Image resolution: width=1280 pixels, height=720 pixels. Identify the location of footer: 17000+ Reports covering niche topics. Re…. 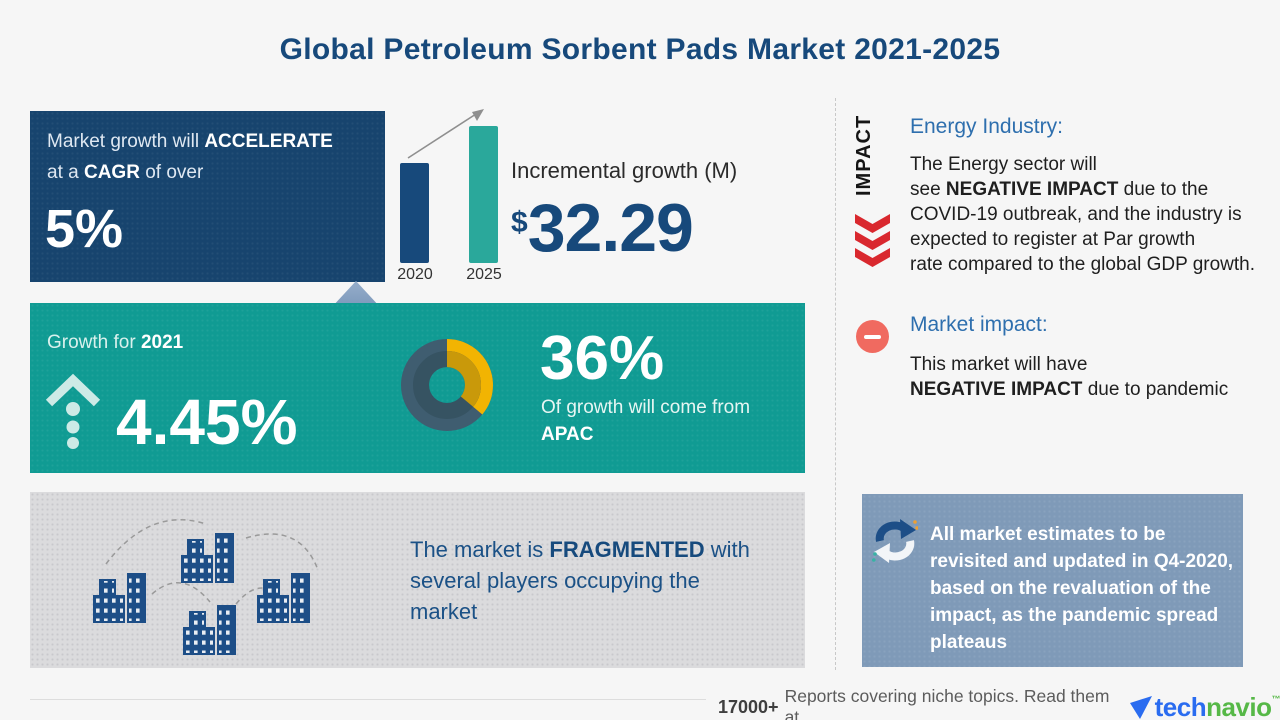
(999, 703).